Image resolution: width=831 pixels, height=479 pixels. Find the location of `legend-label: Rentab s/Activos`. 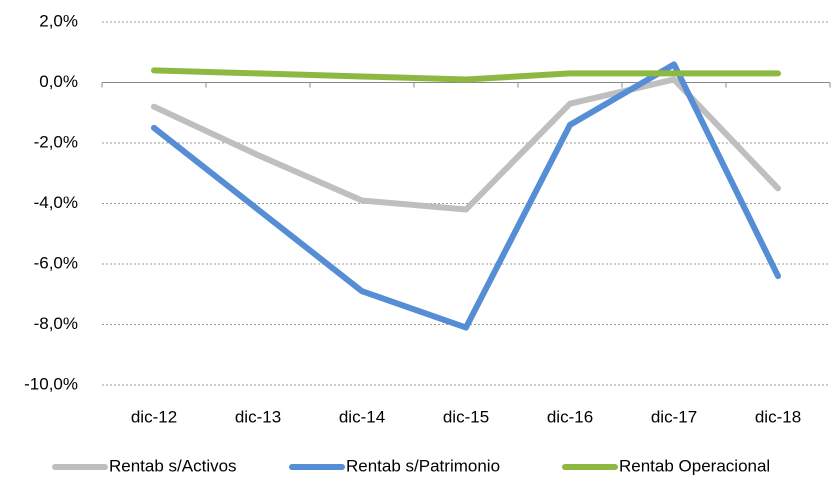

legend-label: Rentab s/Activos is located at coordinates (173, 465).